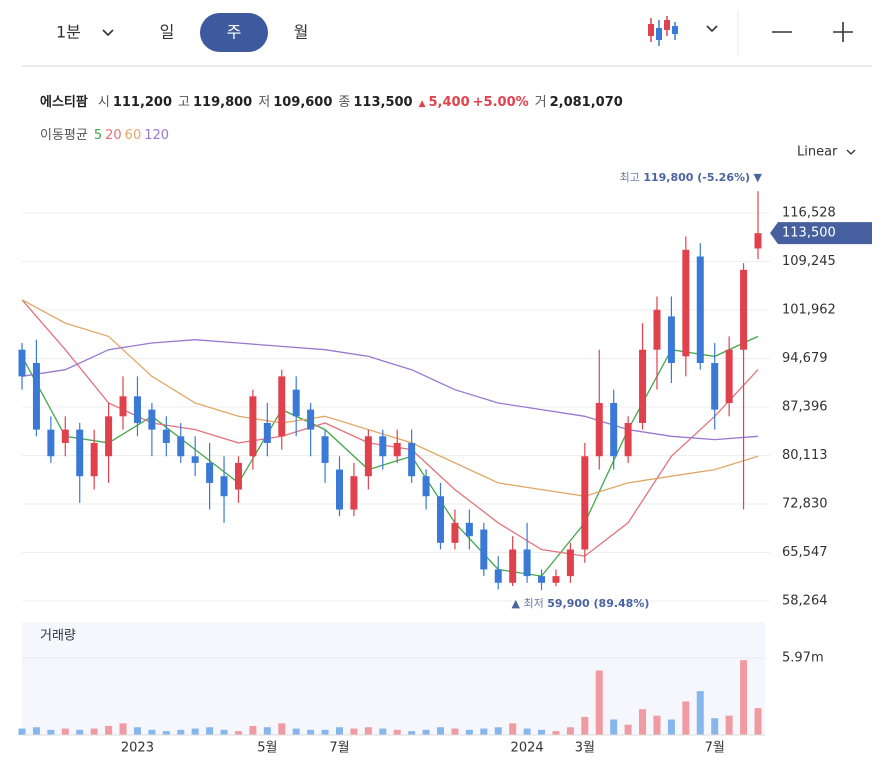 This screenshot has height=761, width=880. What do you see at coordinates (805, 455) in the screenshot?
I see `y-tick-label: 80,113` at bounding box center [805, 455].